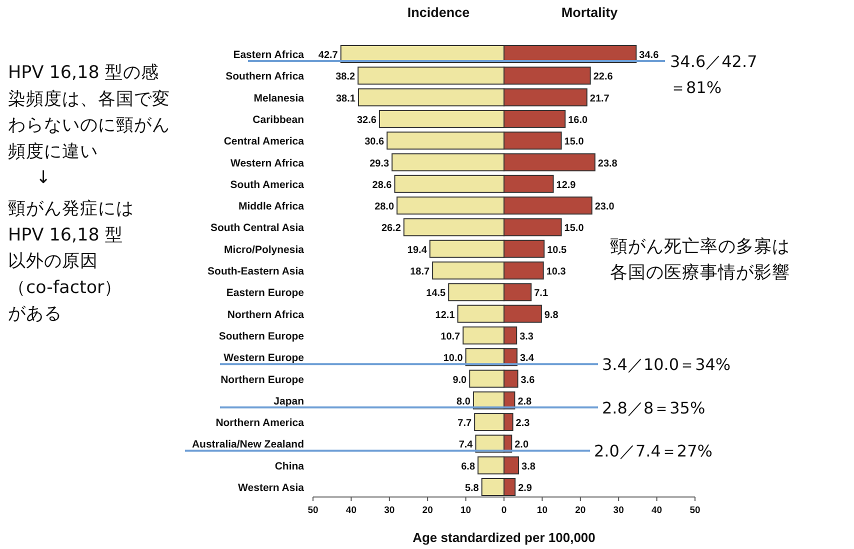 This screenshot has width=854, height=549. I want to click on data-label: 22.6, so click(603, 77).